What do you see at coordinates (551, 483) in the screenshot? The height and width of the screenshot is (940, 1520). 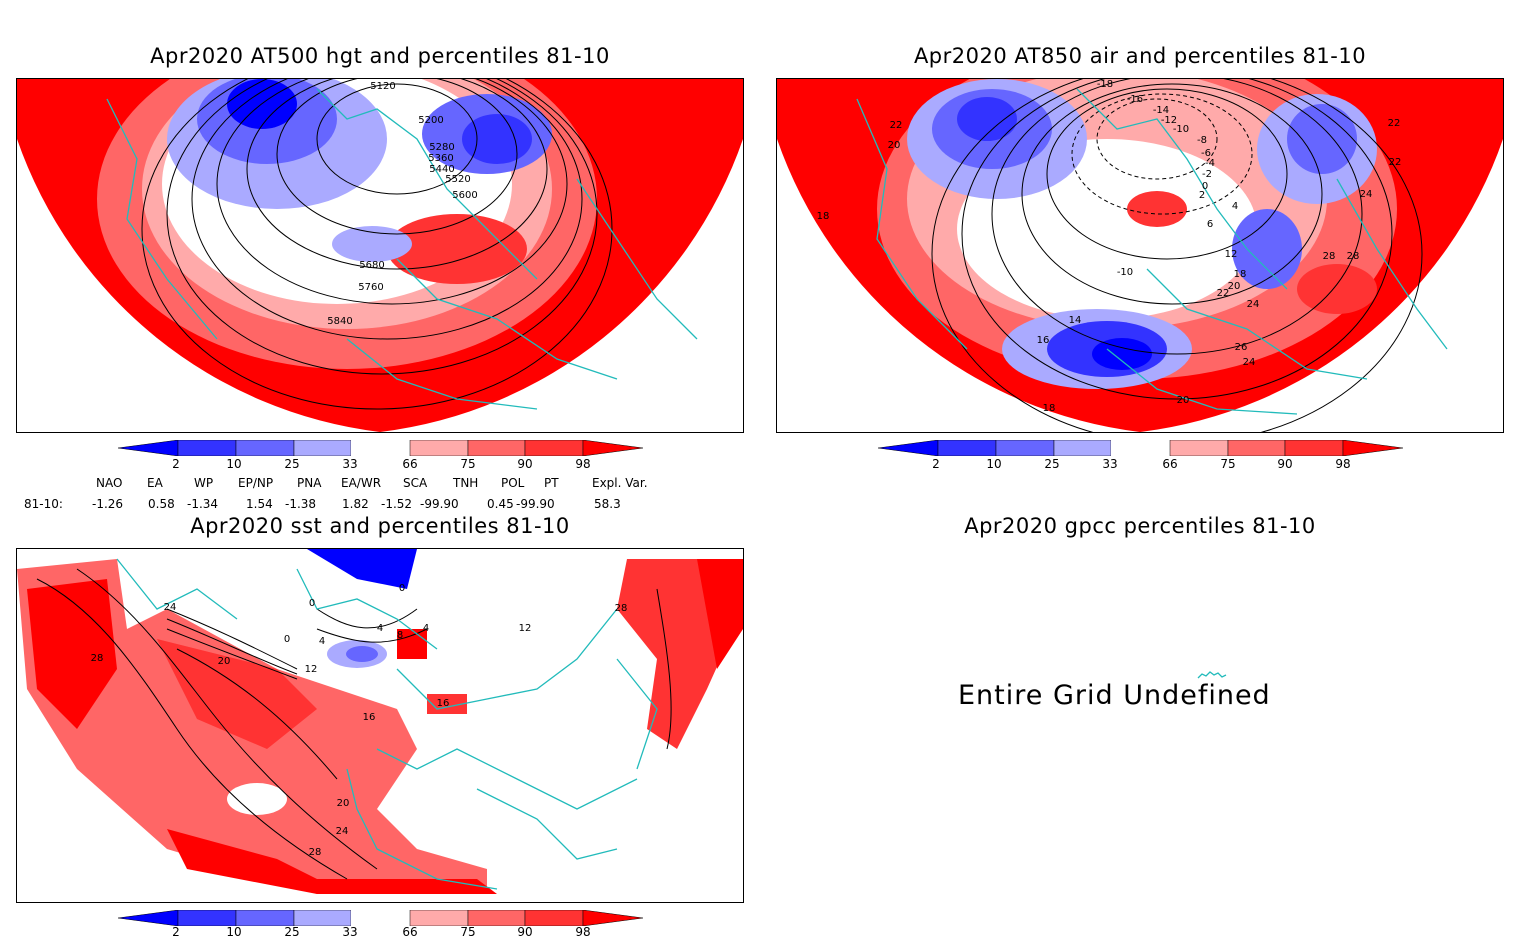 I see `index-header: PT` at bounding box center [551, 483].